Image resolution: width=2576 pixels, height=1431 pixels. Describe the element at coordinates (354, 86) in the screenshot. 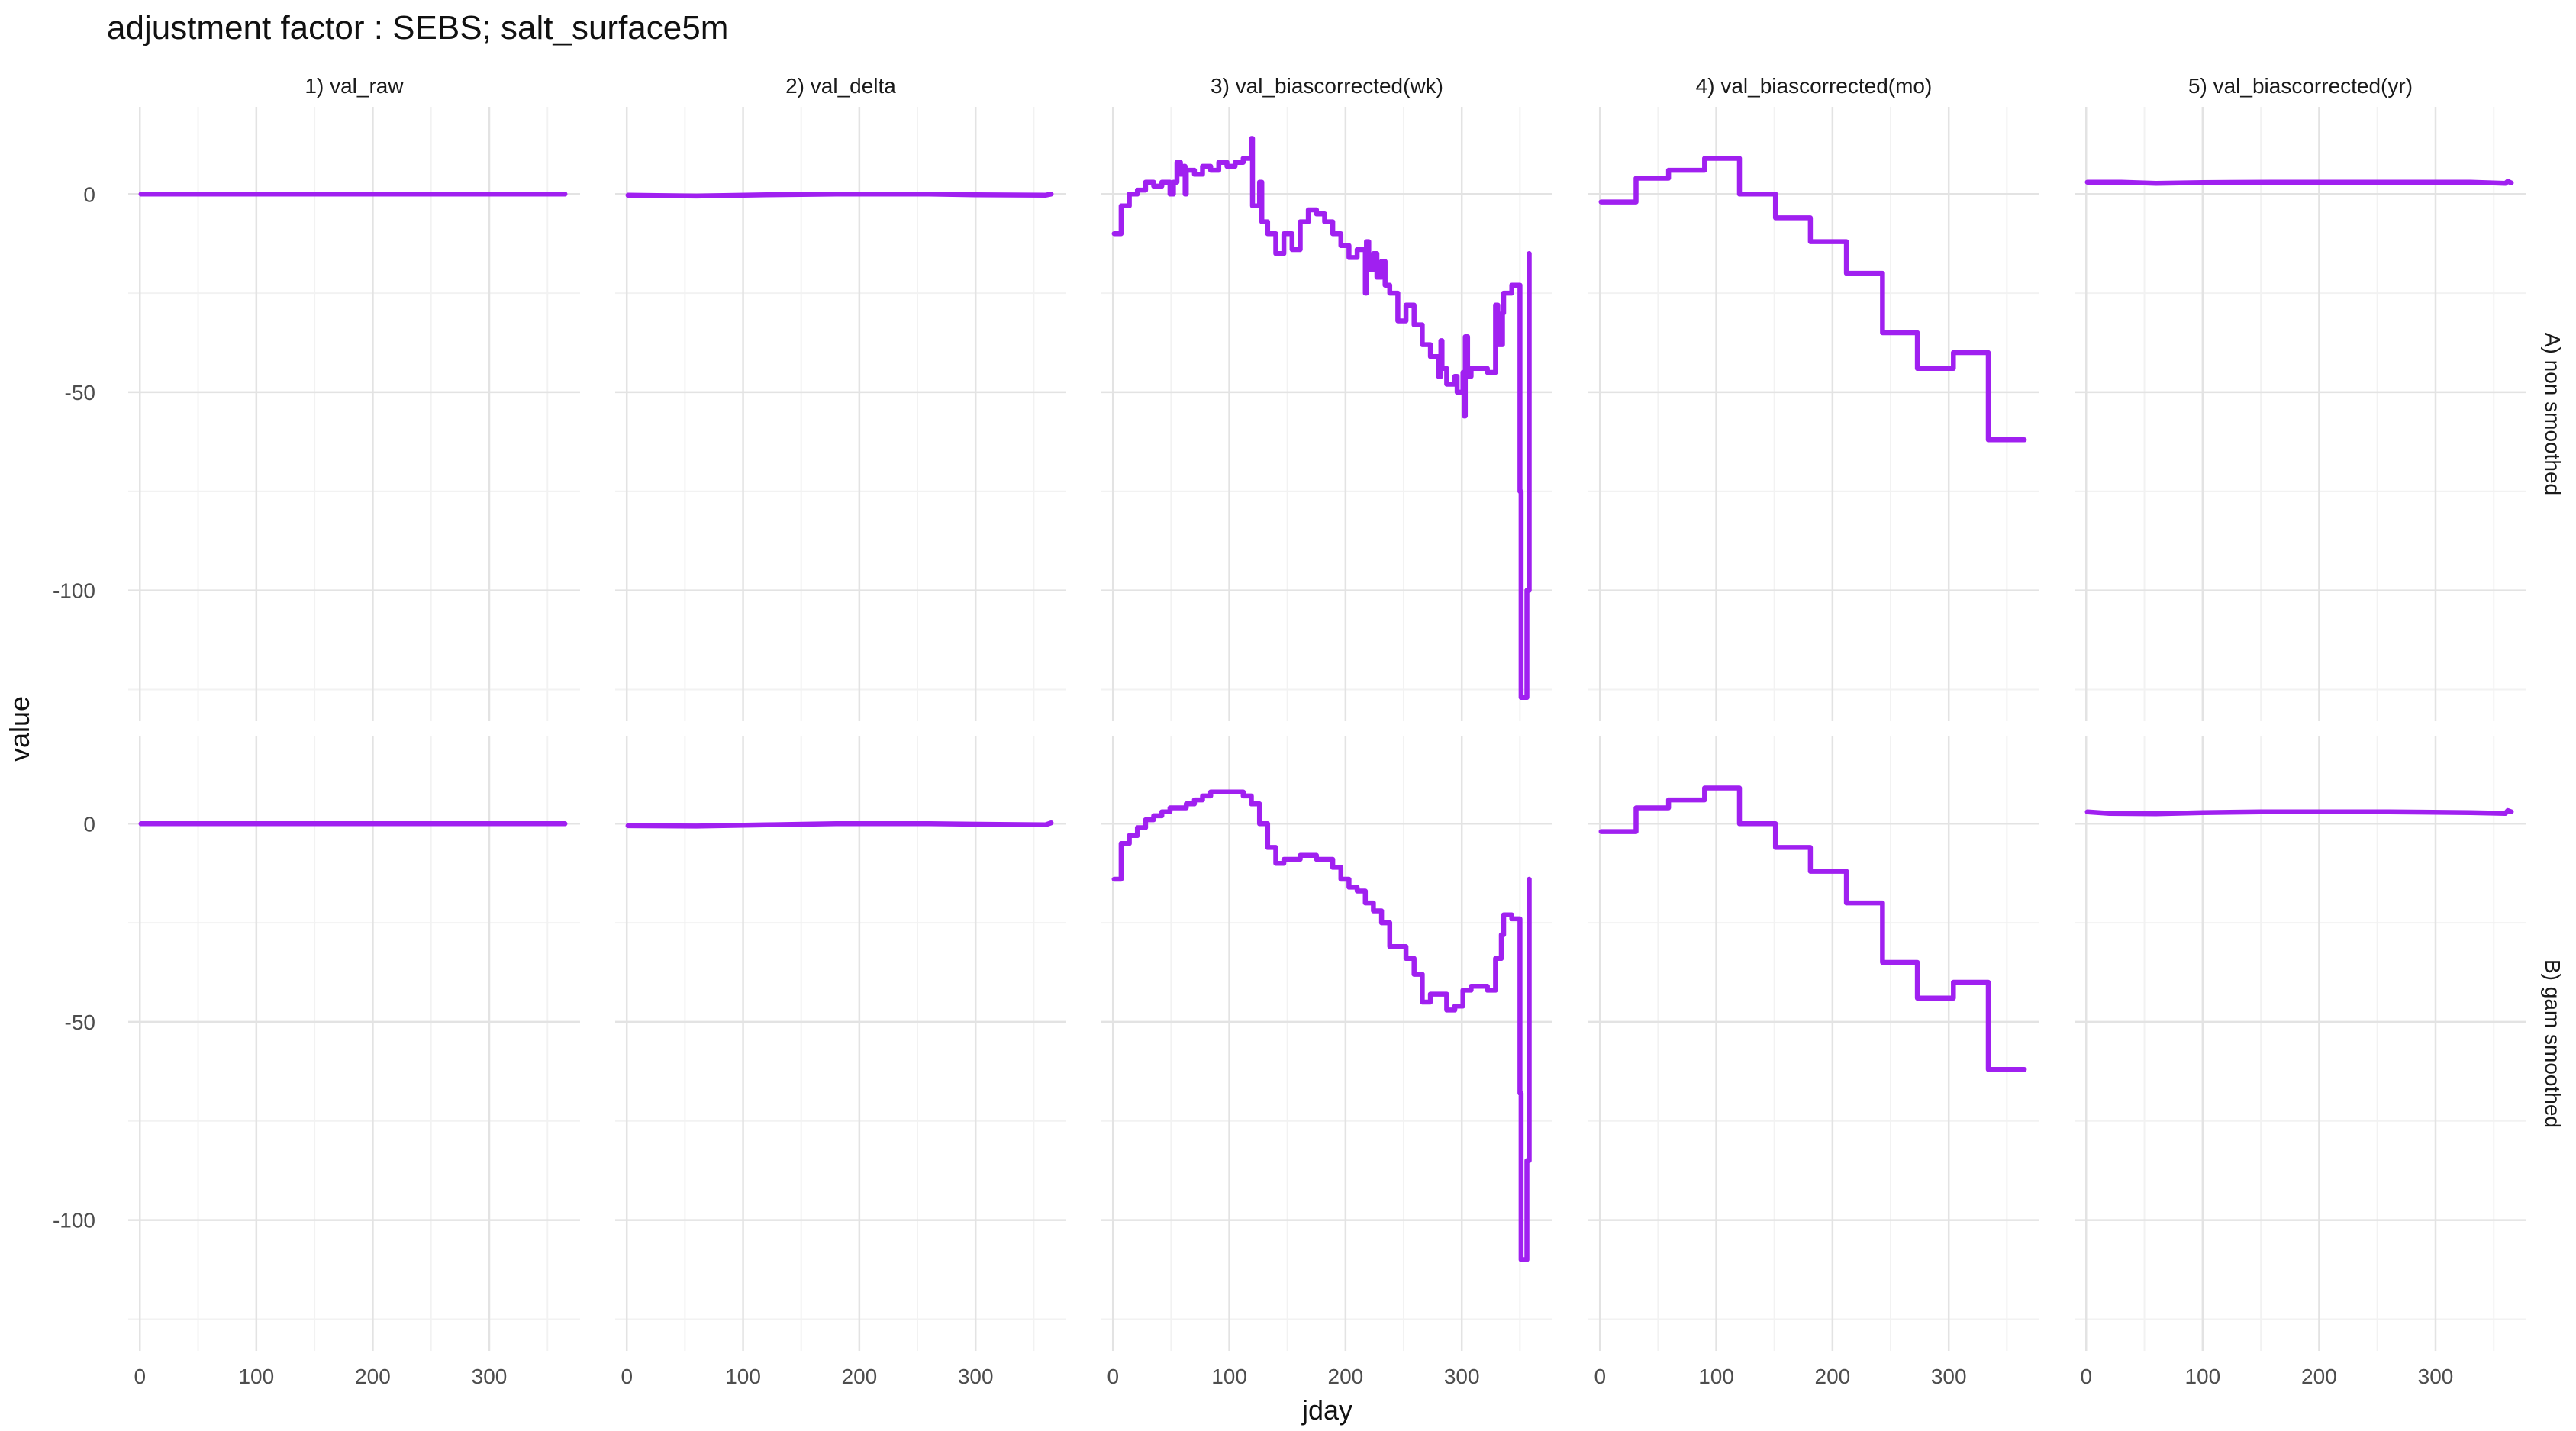

I see `column-strip-label: 1) val_raw` at that location.